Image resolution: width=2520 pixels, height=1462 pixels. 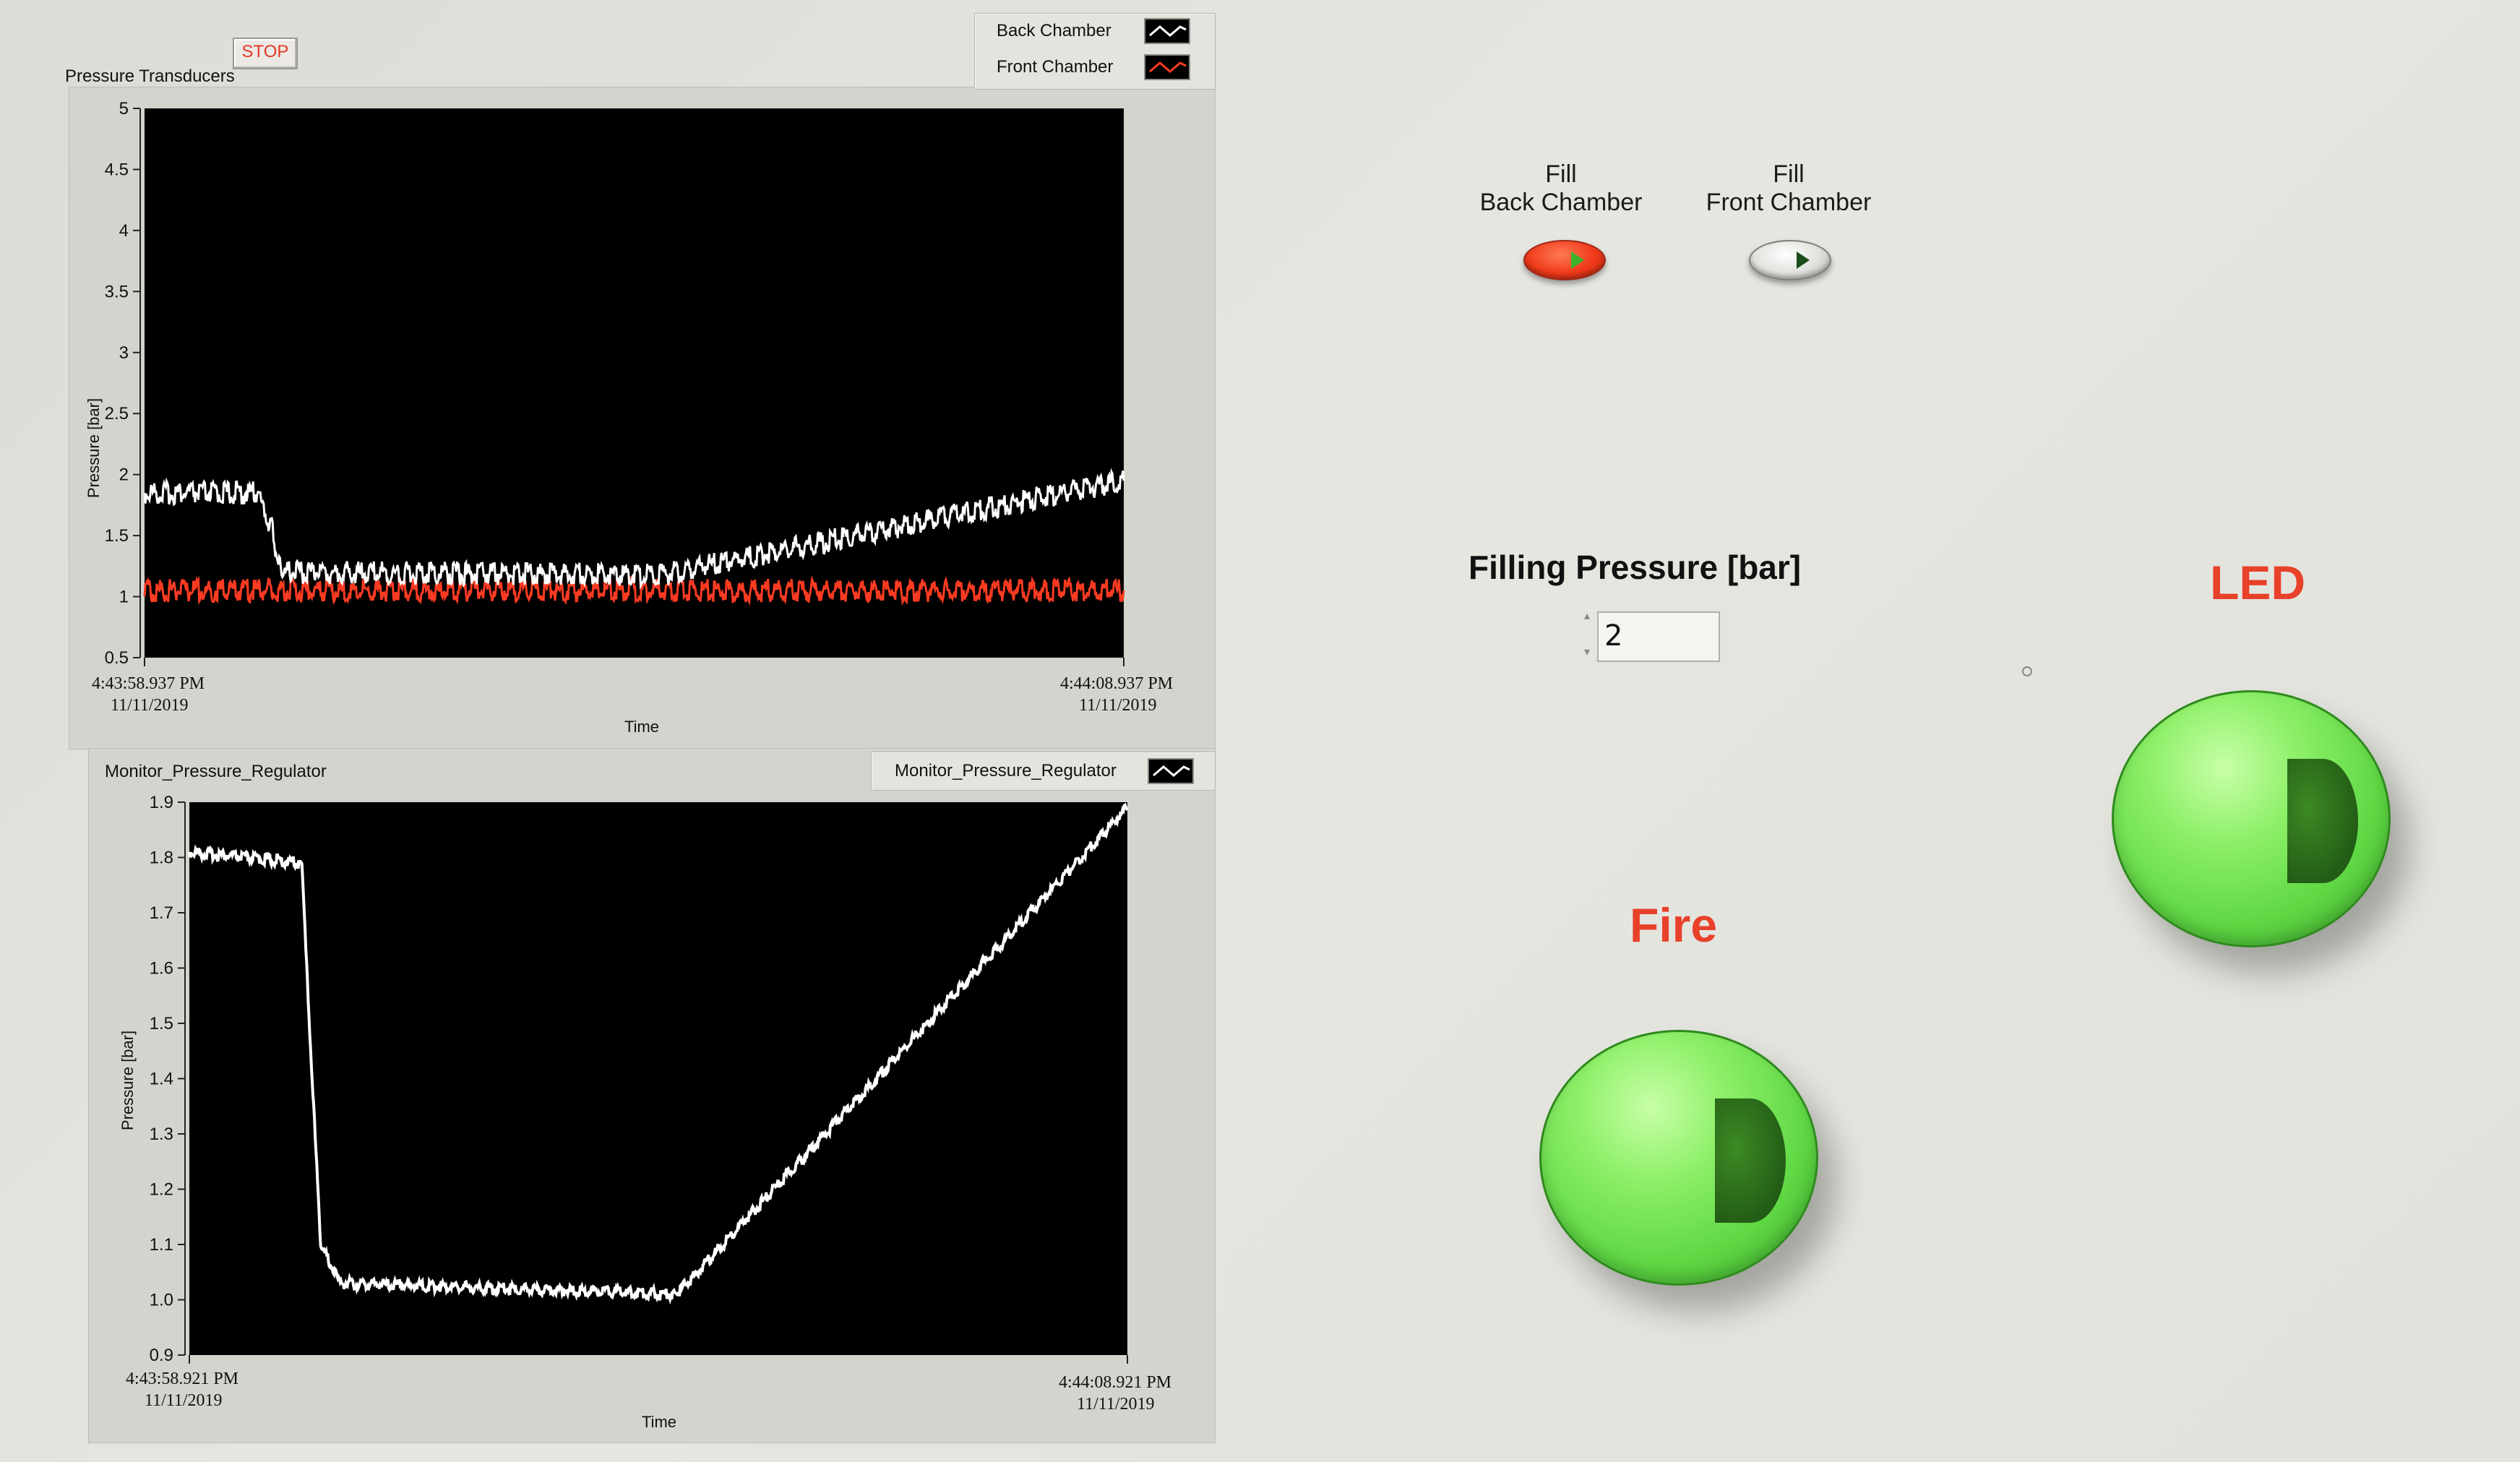 What do you see at coordinates (124, 109) in the screenshot?
I see `y-tick-label: 5` at bounding box center [124, 109].